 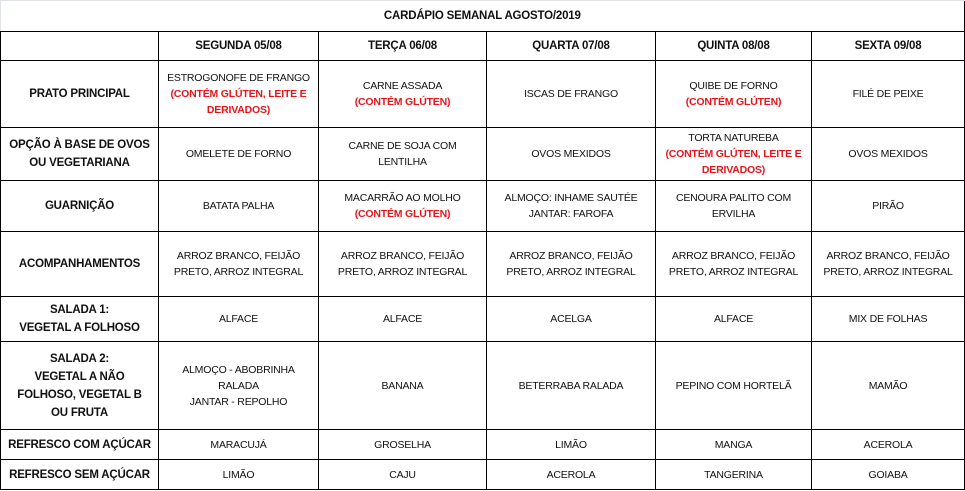 I want to click on dish-text: CARNE DE SOJA COM, so click(x=402, y=146).